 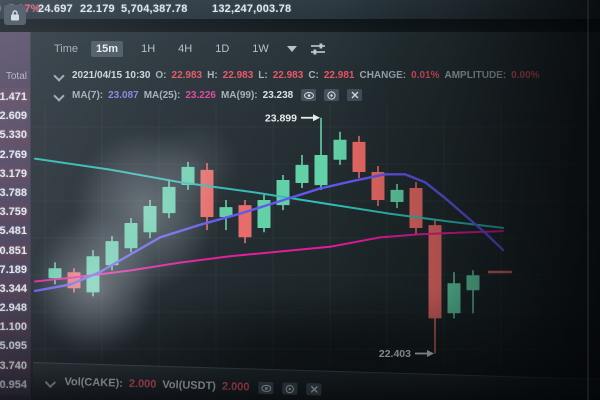 I want to click on open-value: 22.983, so click(x=187, y=75).